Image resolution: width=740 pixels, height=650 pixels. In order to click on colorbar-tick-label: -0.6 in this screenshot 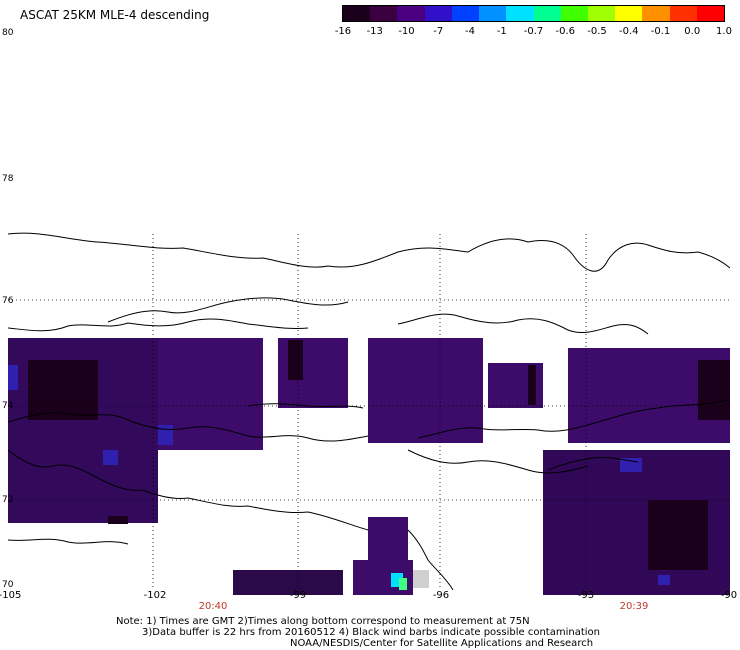, I will do `click(565, 31)`.